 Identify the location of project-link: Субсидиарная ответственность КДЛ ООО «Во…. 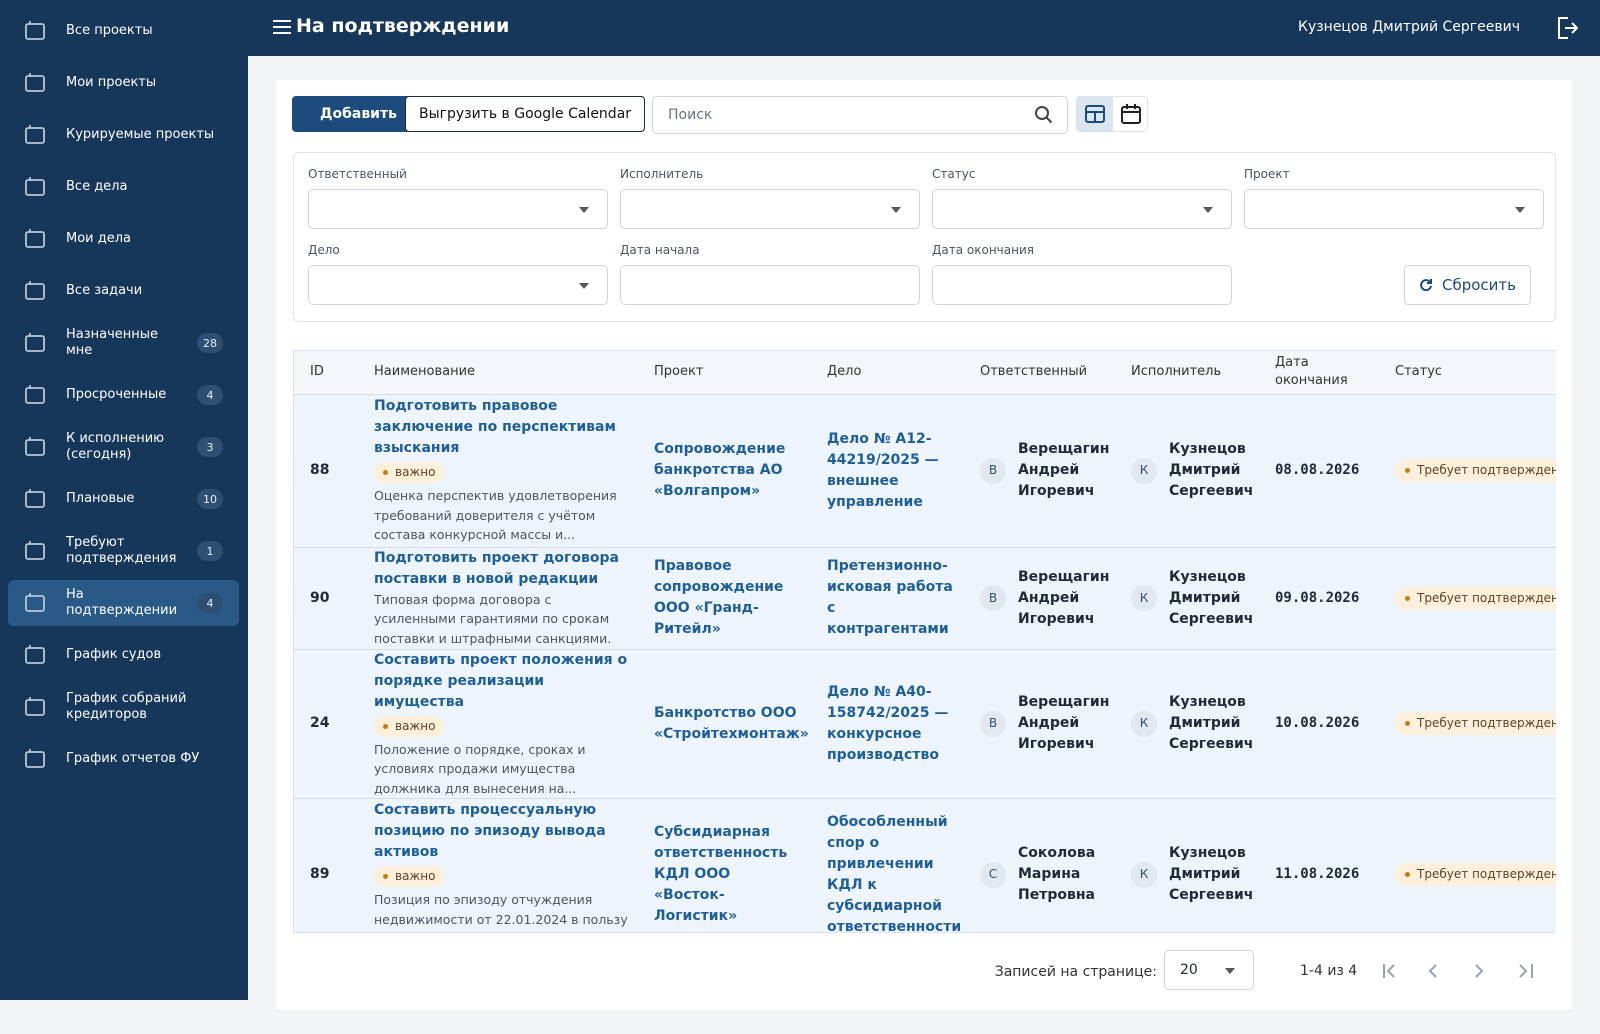
(721, 874).